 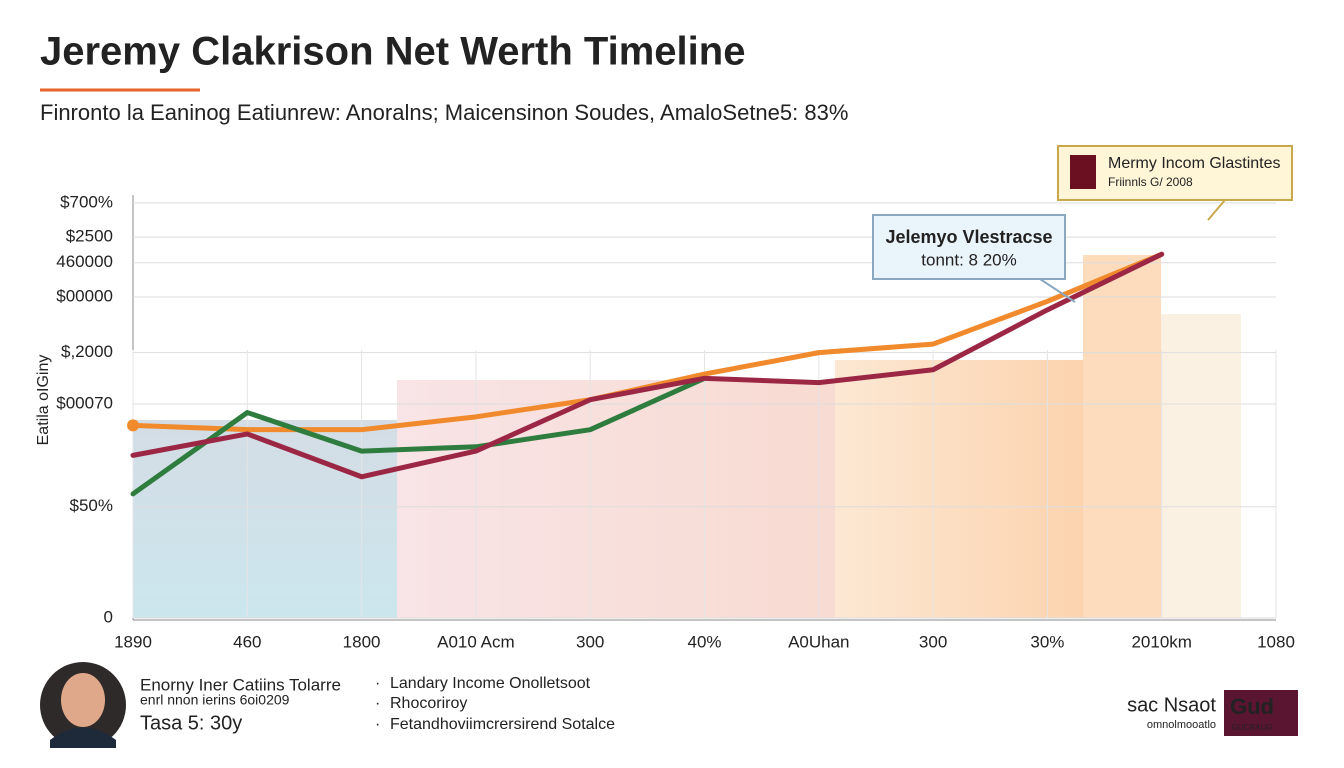 I want to click on annotation: Jelemyo Vlestracse tonnt: 8 20%, so click(x=974, y=258).